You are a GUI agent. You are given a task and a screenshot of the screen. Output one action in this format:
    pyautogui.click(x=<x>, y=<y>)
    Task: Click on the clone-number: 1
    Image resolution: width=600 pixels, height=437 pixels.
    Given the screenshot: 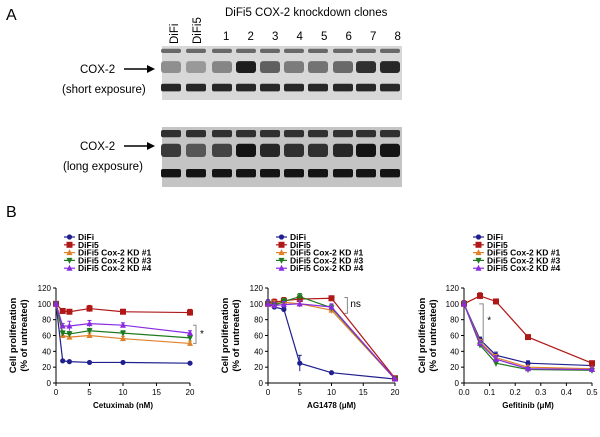 What is the action you would take?
    pyautogui.click(x=226, y=37)
    